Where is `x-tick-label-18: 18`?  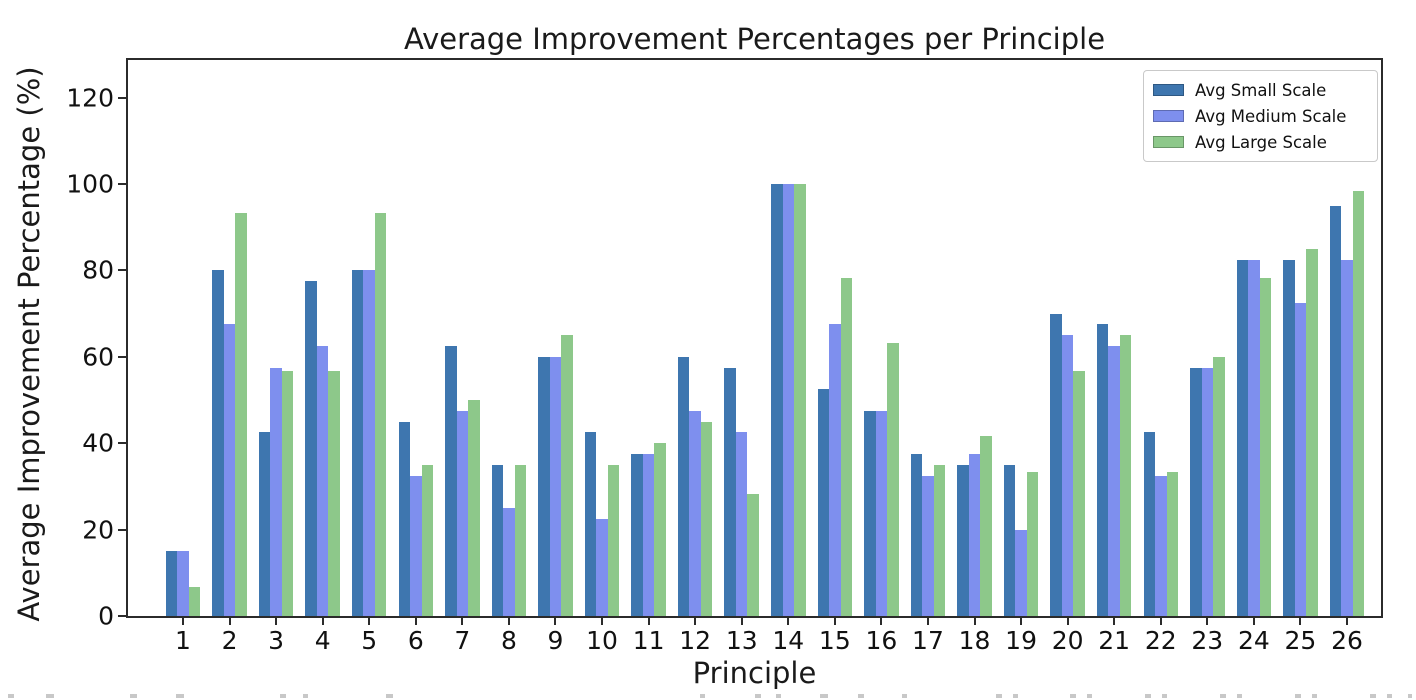
x-tick-label-18: 18 is located at coordinates (974, 640).